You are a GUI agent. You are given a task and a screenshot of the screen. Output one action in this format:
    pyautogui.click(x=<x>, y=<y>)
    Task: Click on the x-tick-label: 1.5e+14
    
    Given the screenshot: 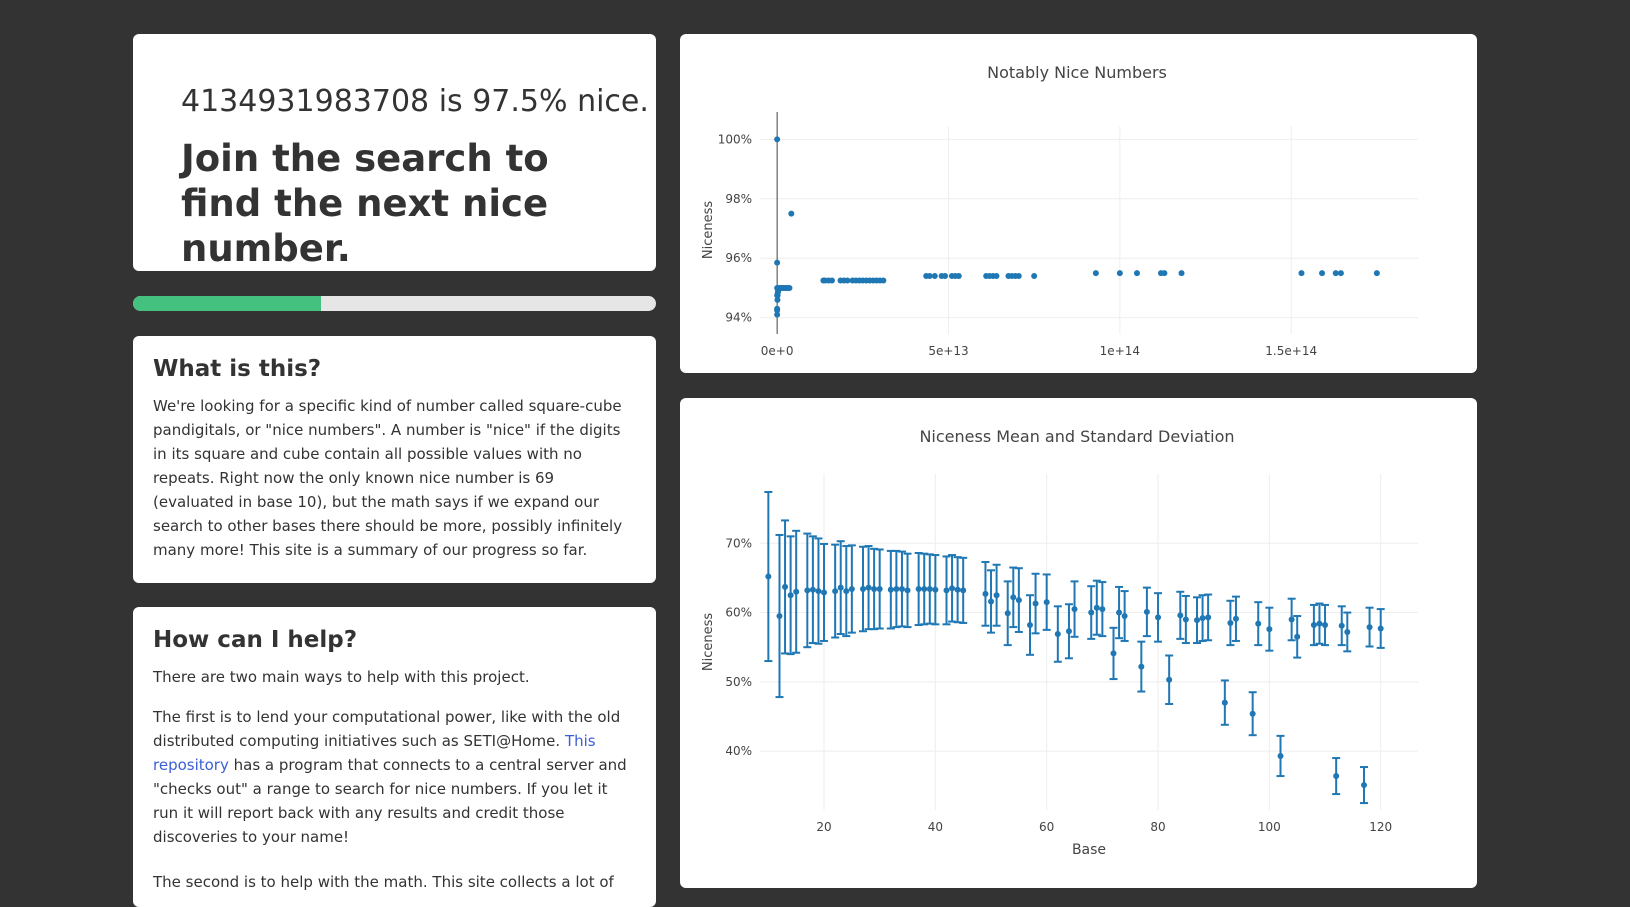 What is the action you would take?
    pyautogui.click(x=1291, y=351)
    